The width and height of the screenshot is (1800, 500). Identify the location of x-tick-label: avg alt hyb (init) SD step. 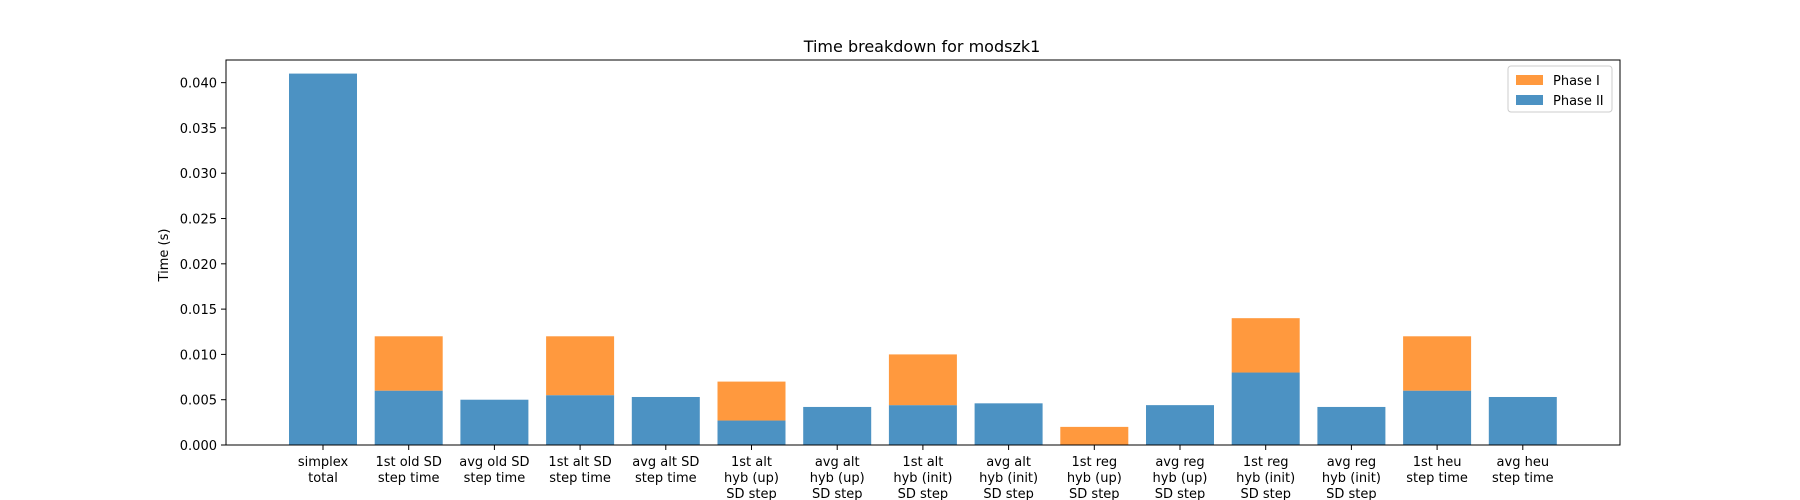
(1008, 477).